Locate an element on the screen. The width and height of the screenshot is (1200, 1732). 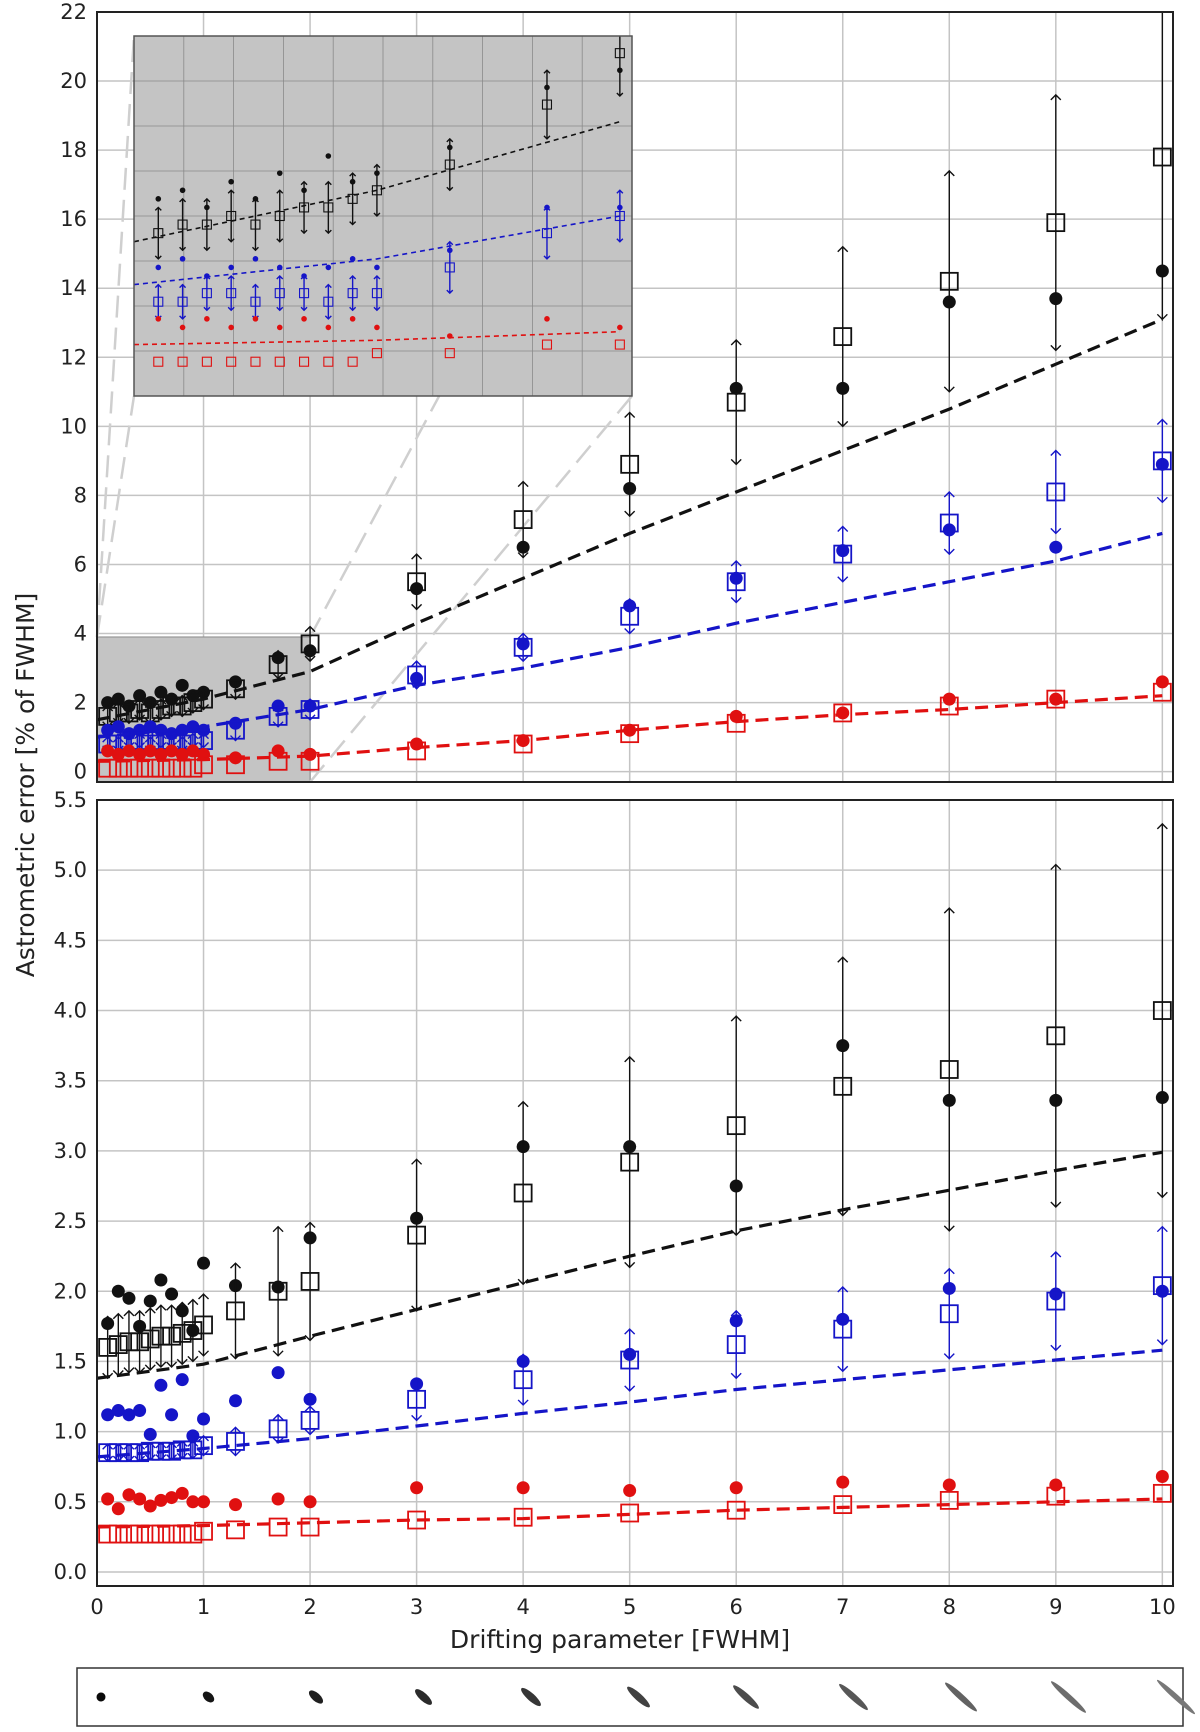
y-tick-label: 1.5 is located at coordinates (70, 1361).